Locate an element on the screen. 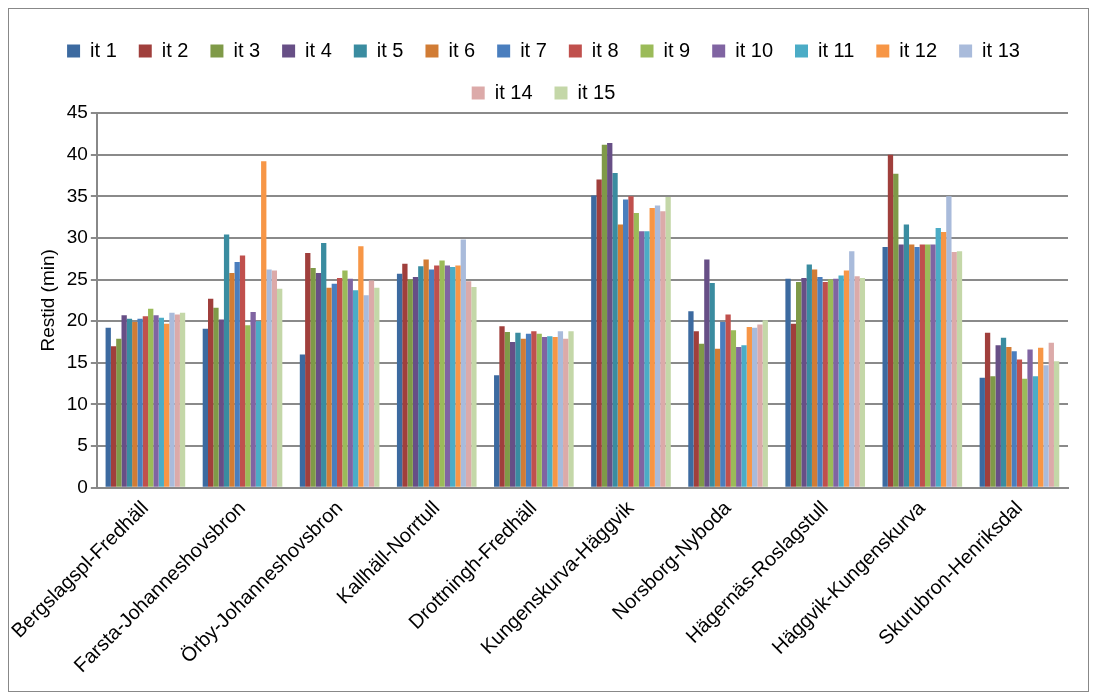  y-tick-label: 5 is located at coordinates (82, 445).